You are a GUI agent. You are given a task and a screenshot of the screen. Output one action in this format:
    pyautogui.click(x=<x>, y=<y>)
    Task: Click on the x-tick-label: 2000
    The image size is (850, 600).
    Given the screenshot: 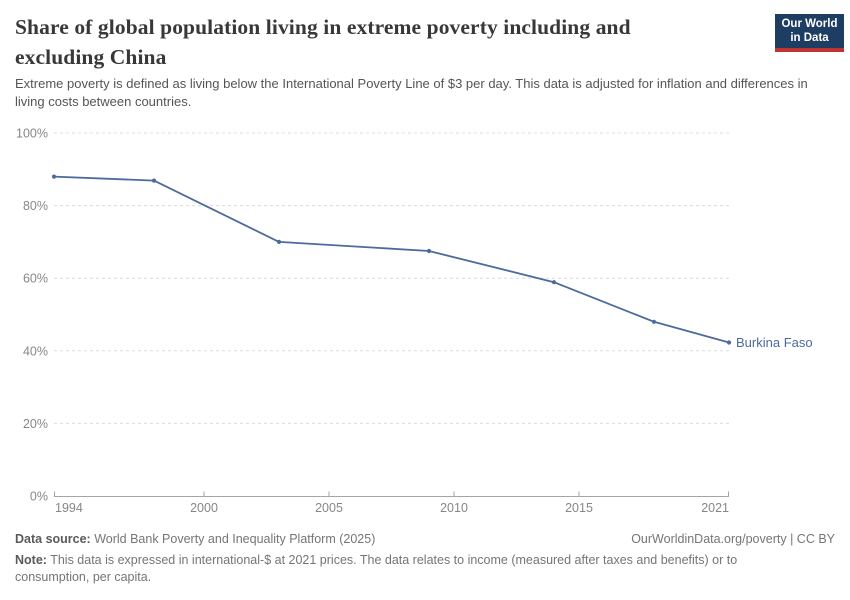 What is the action you would take?
    pyautogui.click(x=204, y=508)
    